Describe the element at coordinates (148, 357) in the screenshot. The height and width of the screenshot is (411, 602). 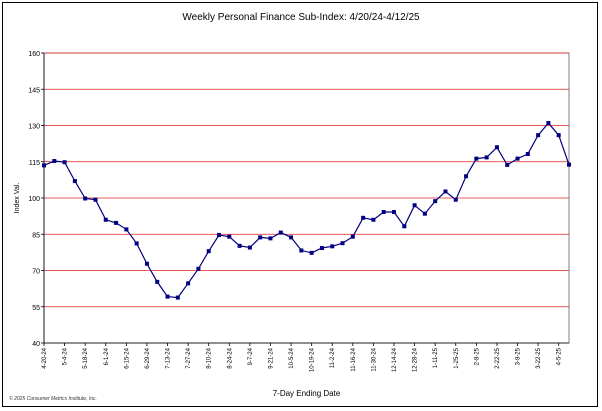
I see `x-tick-label: 6-29-24` at that location.